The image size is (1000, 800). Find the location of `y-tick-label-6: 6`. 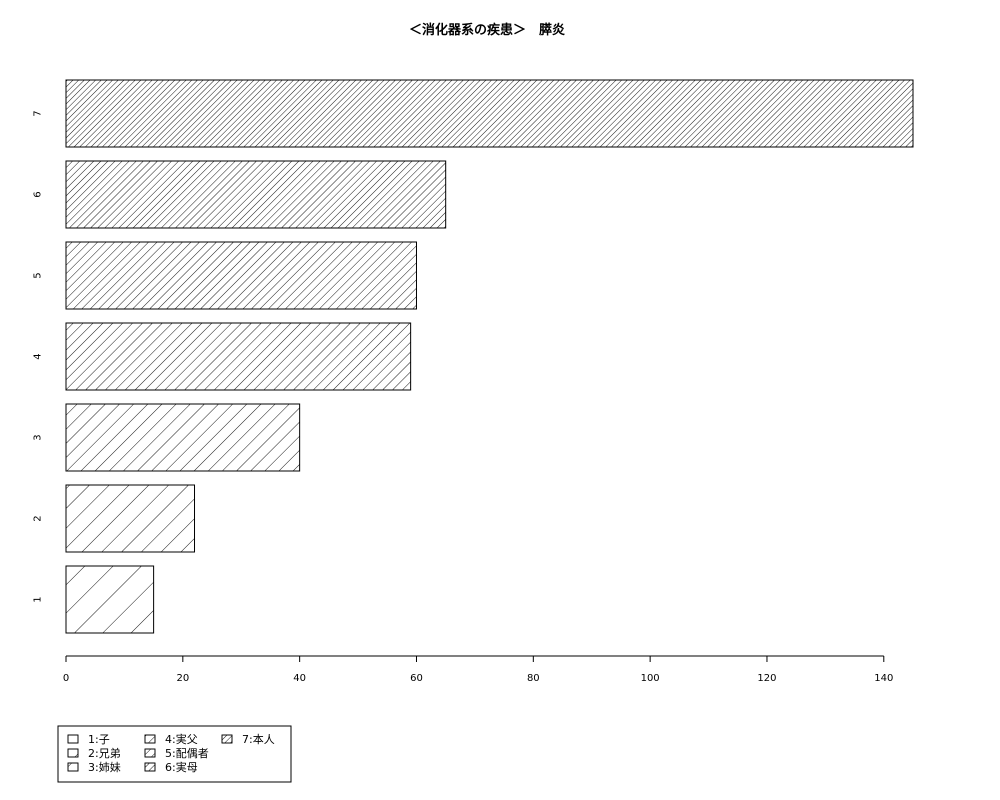

y-tick-label-6: 6 is located at coordinates (38, 194).